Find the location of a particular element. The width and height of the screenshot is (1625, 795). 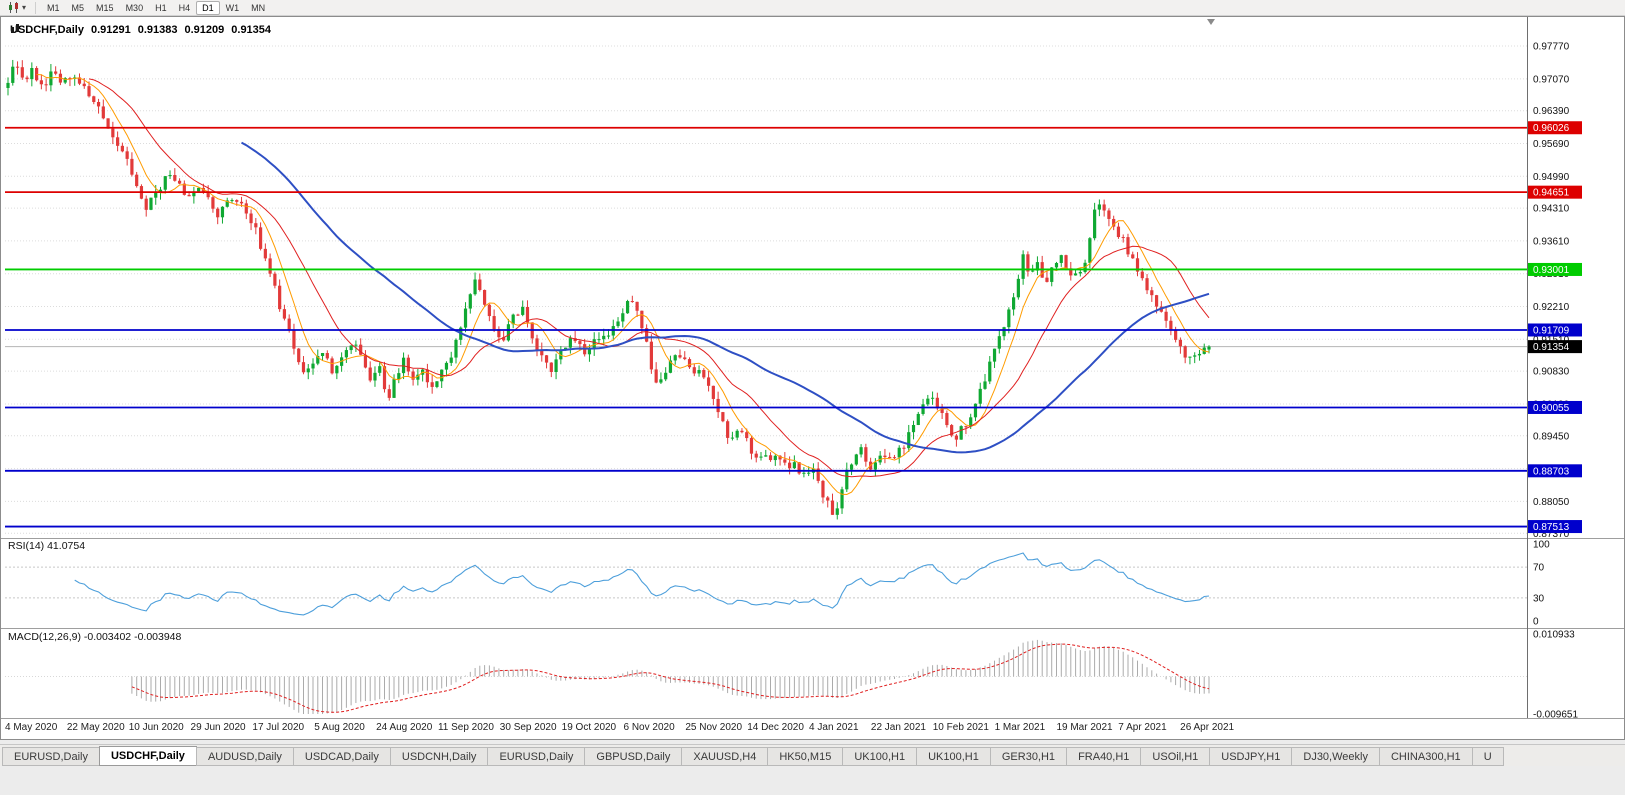

timeframe-button-m5: M5 is located at coordinates (78, 7).